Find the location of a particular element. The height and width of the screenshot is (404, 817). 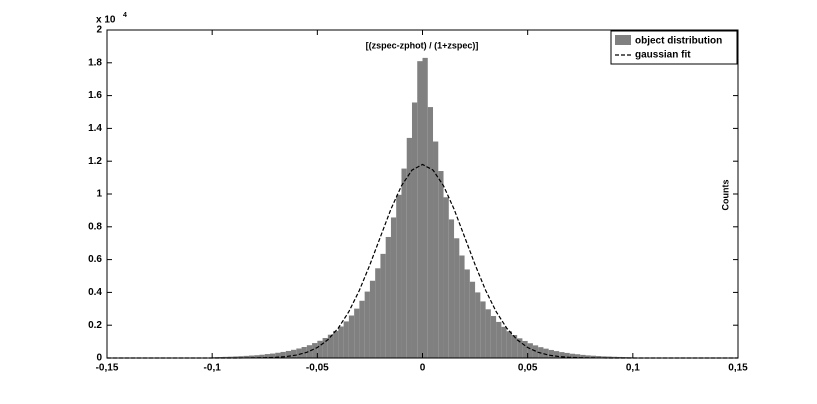

y-axis-label: Counts is located at coordinates (725, 195).